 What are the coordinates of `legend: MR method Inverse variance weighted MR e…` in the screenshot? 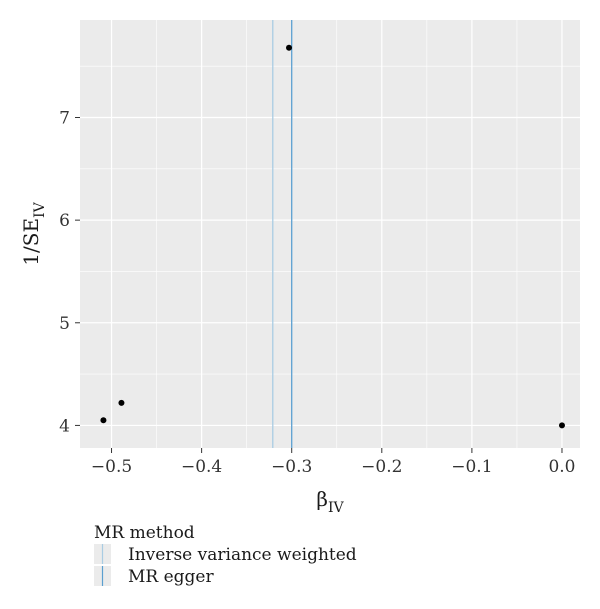 It's located at (225, 555).